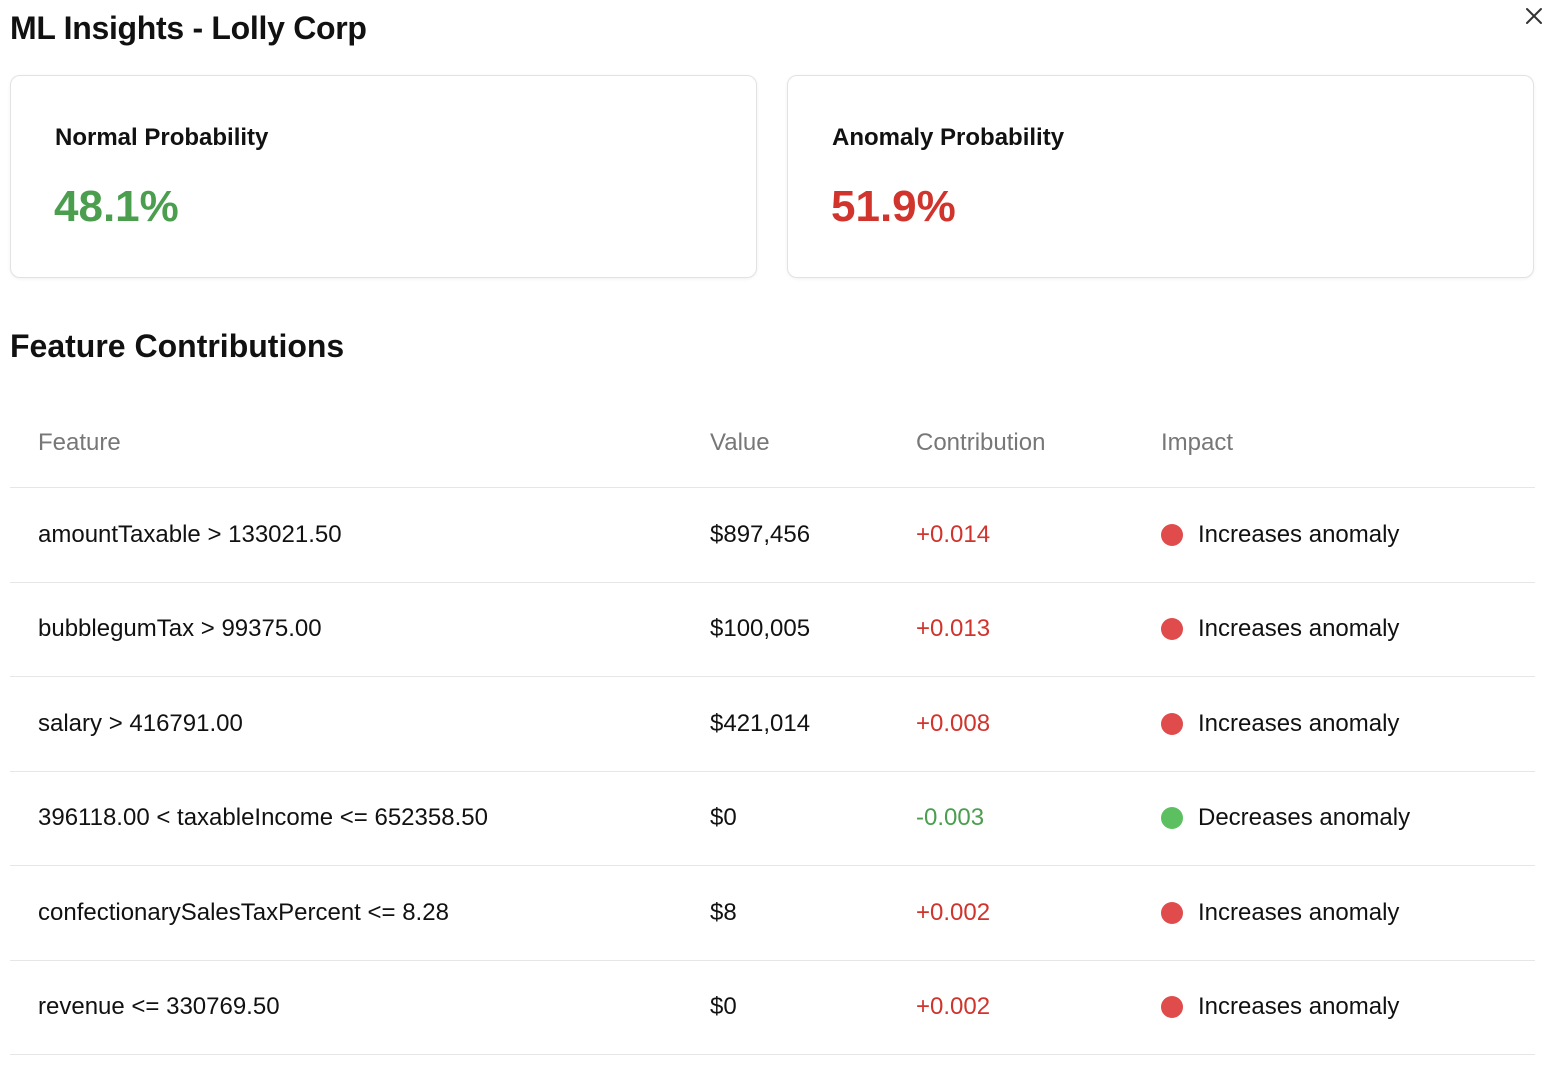 The height and width of the screenshot is (1078, 1550). What do you see at coordinates (948, 137) in the screenshot?
I see `anomaly-probability-label: Anomaly Probability` at bounding box center [948, 137].